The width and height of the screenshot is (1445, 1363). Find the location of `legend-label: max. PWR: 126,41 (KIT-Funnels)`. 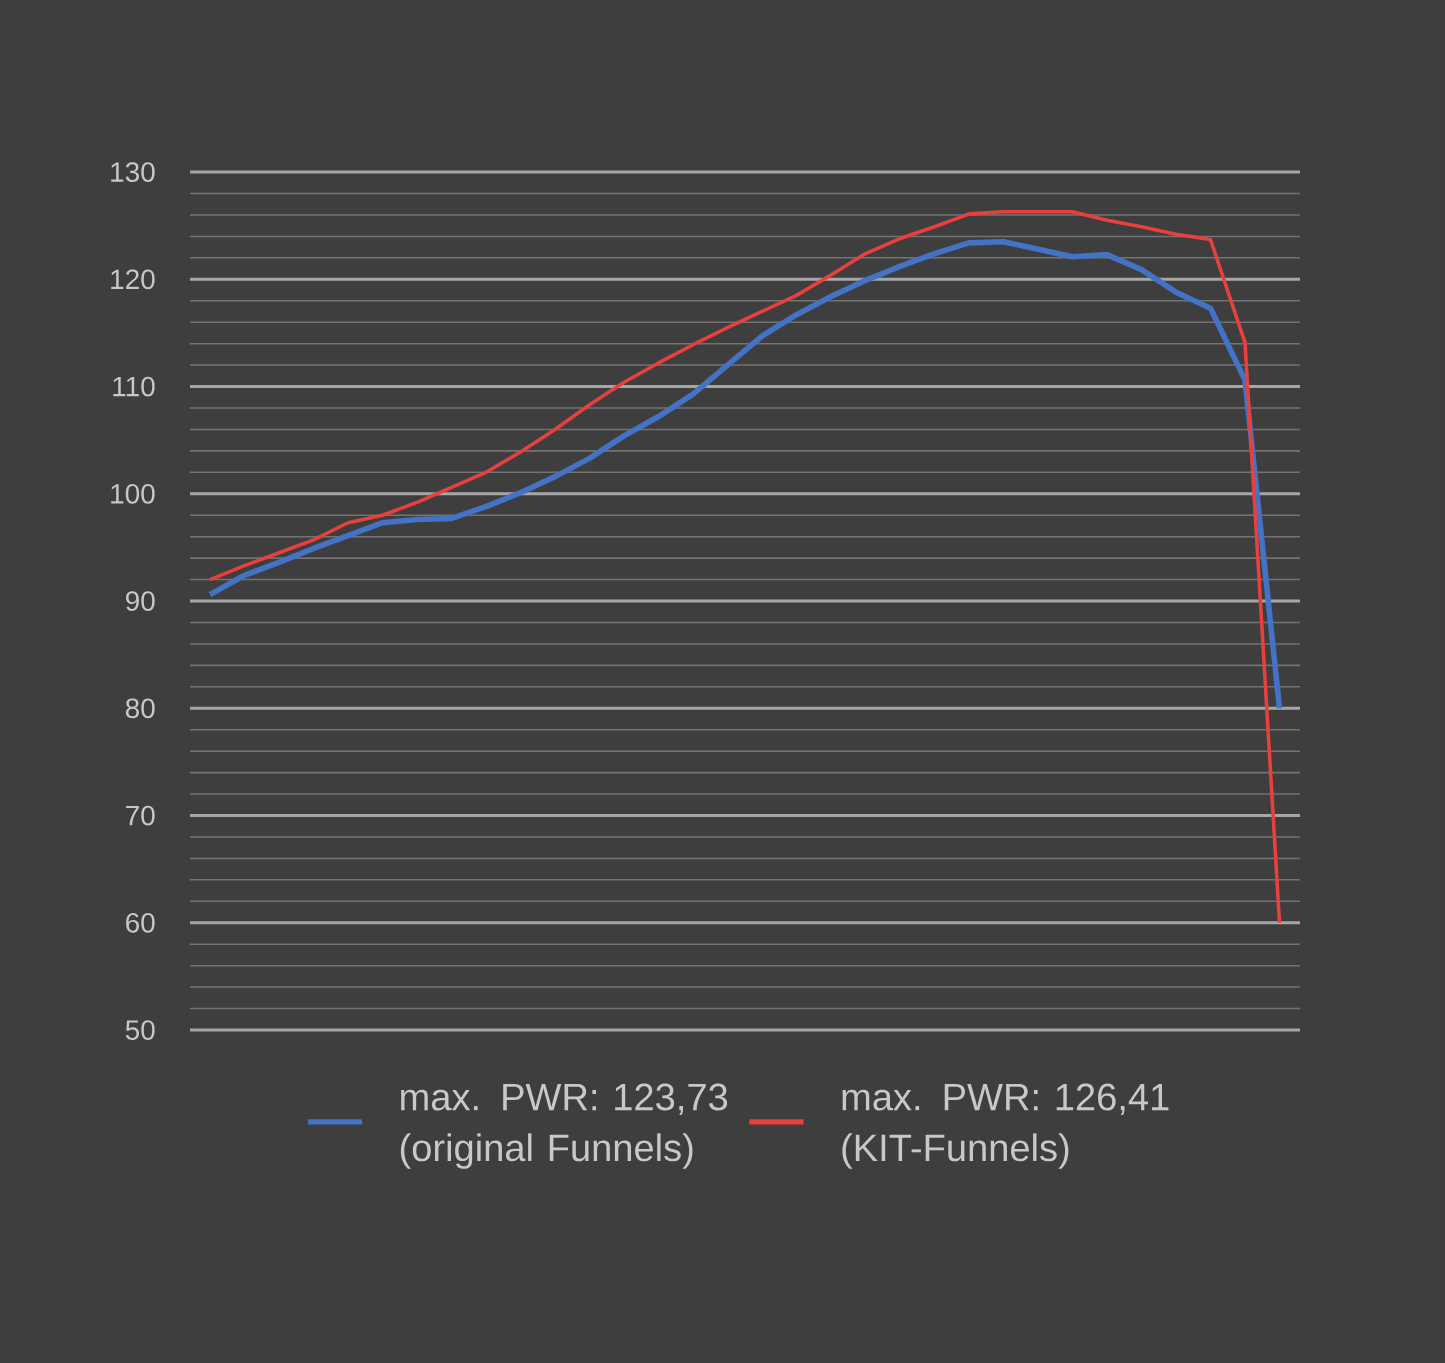

legend-label: max. PWR: 126,41 (KIT-Funnels) is located at coordinates (1005, 1126).